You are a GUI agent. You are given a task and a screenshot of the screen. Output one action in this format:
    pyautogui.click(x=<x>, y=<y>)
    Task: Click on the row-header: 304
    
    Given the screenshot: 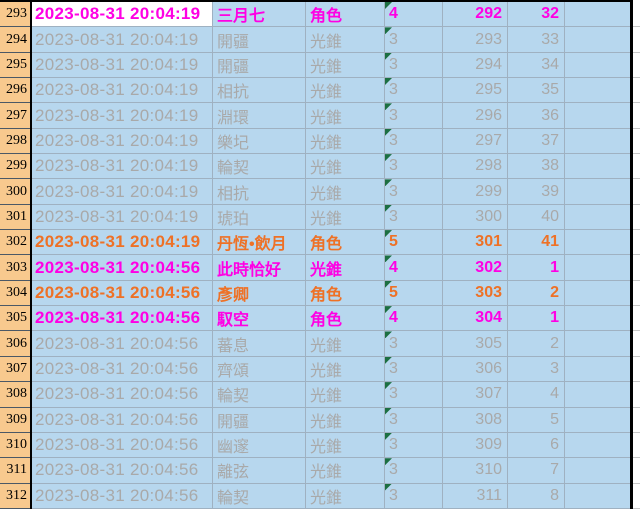 What is the action you would take?
    pyautogui.click(x=15, y=293)
    